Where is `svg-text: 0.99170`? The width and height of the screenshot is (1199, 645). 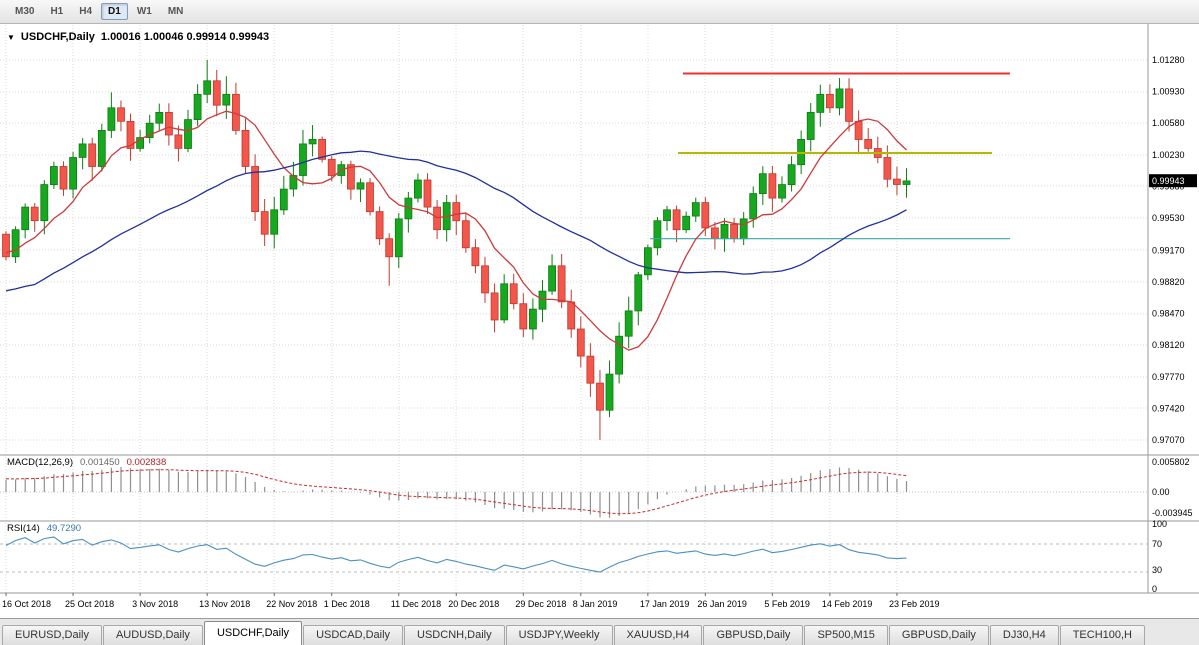
svg-text: 0.99170 is located at coordinates (1168, 250).